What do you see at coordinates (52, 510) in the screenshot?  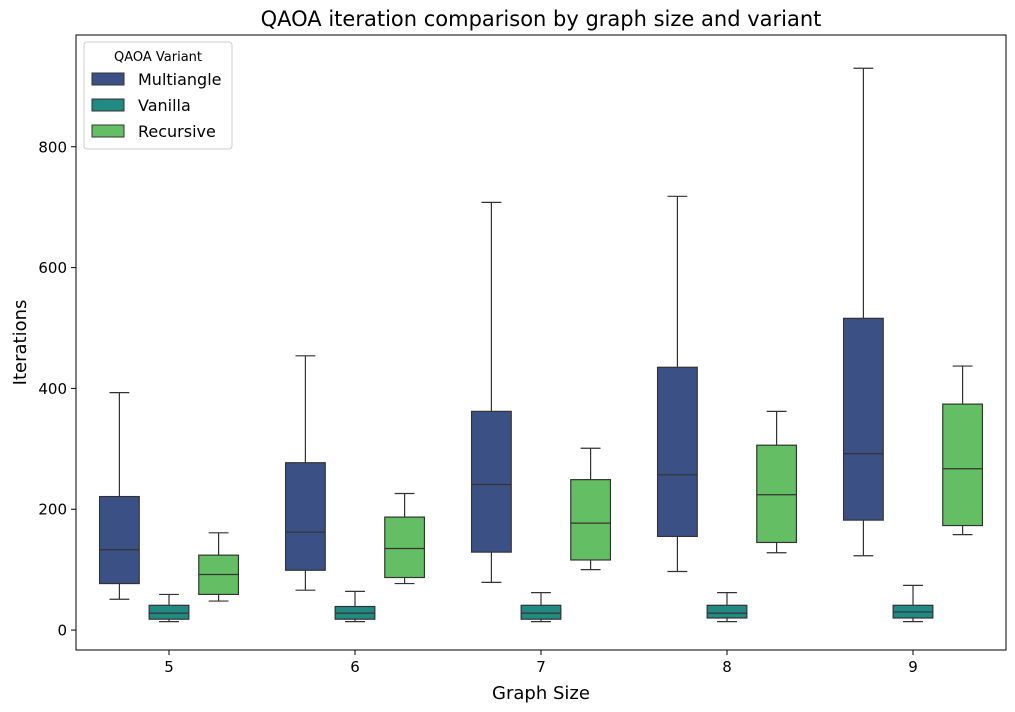 I see `y-tick-label: 200` at bounding box center [52, 510].